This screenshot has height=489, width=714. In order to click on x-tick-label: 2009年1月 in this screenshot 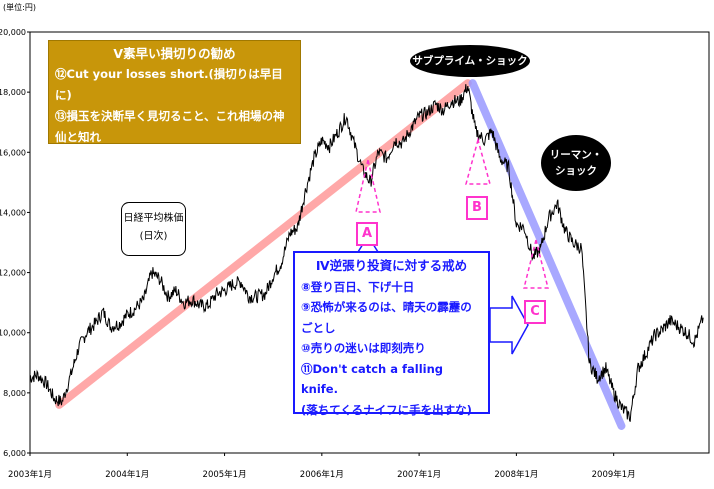, I will do `click(614, 474)`.